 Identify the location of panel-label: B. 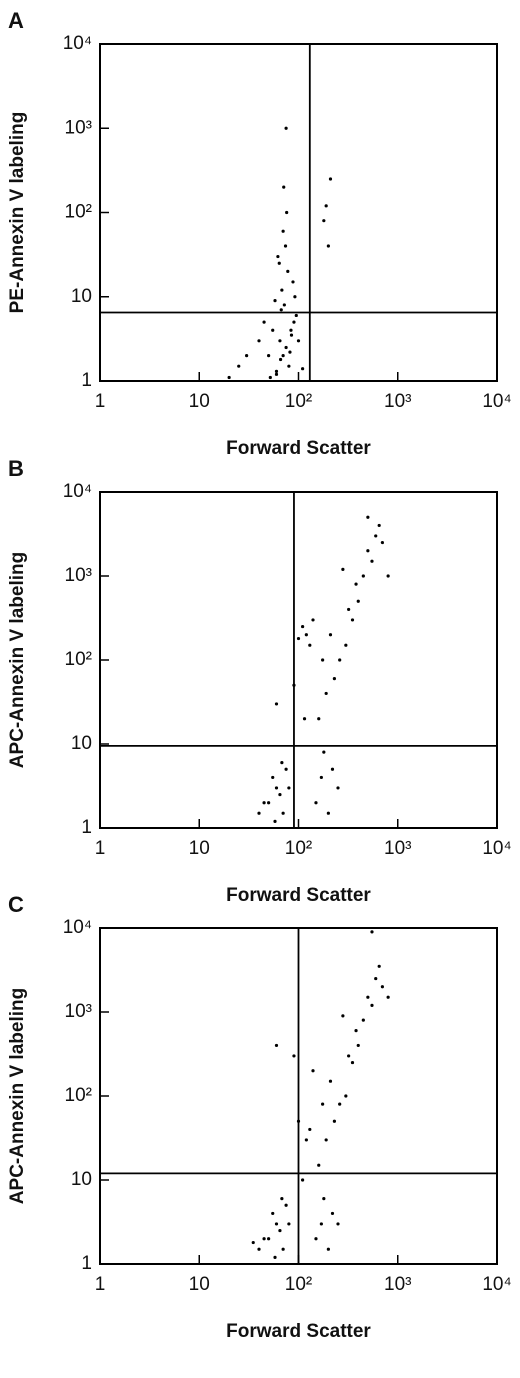
(16, 468).